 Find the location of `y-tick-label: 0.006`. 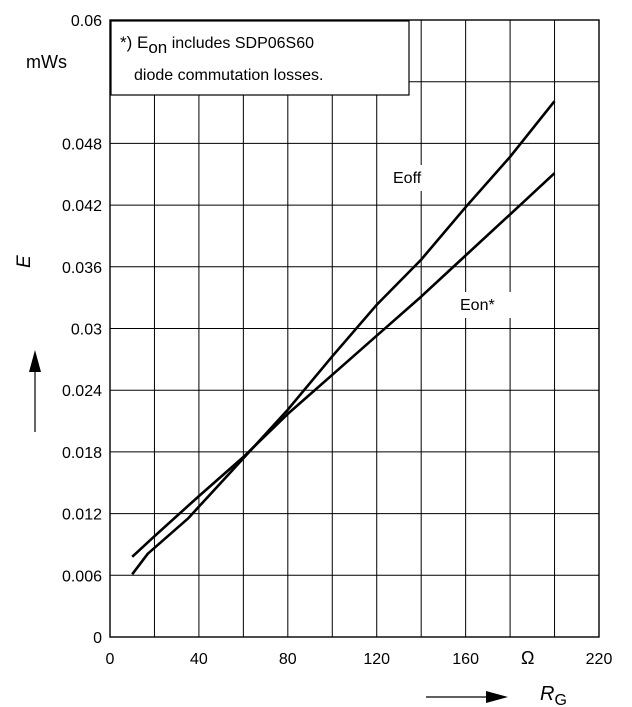

y-tick-label: 0.006 is located at coordinates (82, 576).